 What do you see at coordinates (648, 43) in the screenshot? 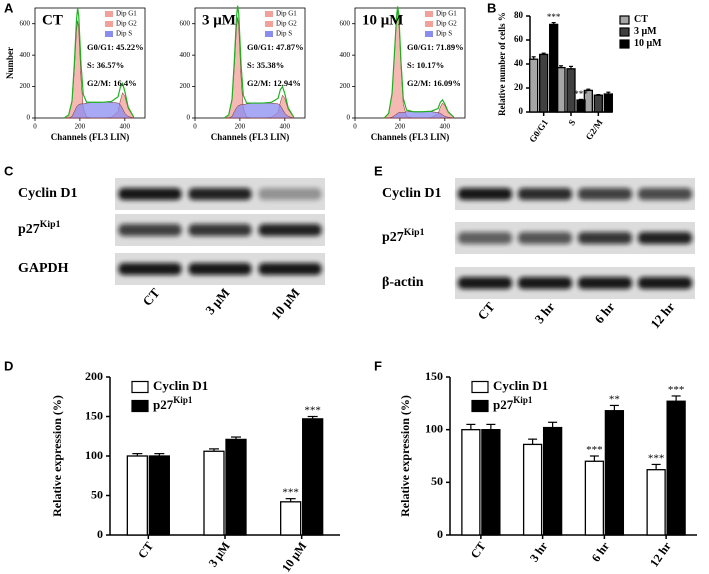
I see `legend-label: 10 μM` at bounding box center [648, 43].